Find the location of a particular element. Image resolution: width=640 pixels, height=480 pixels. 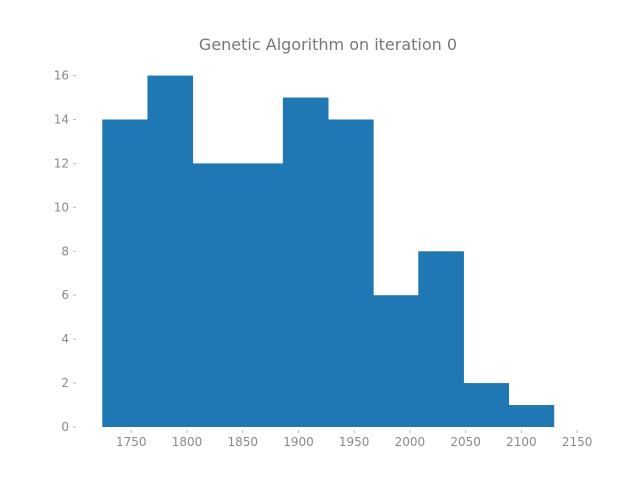

y-tick-label: 16 is located at coordinates (61, 76).